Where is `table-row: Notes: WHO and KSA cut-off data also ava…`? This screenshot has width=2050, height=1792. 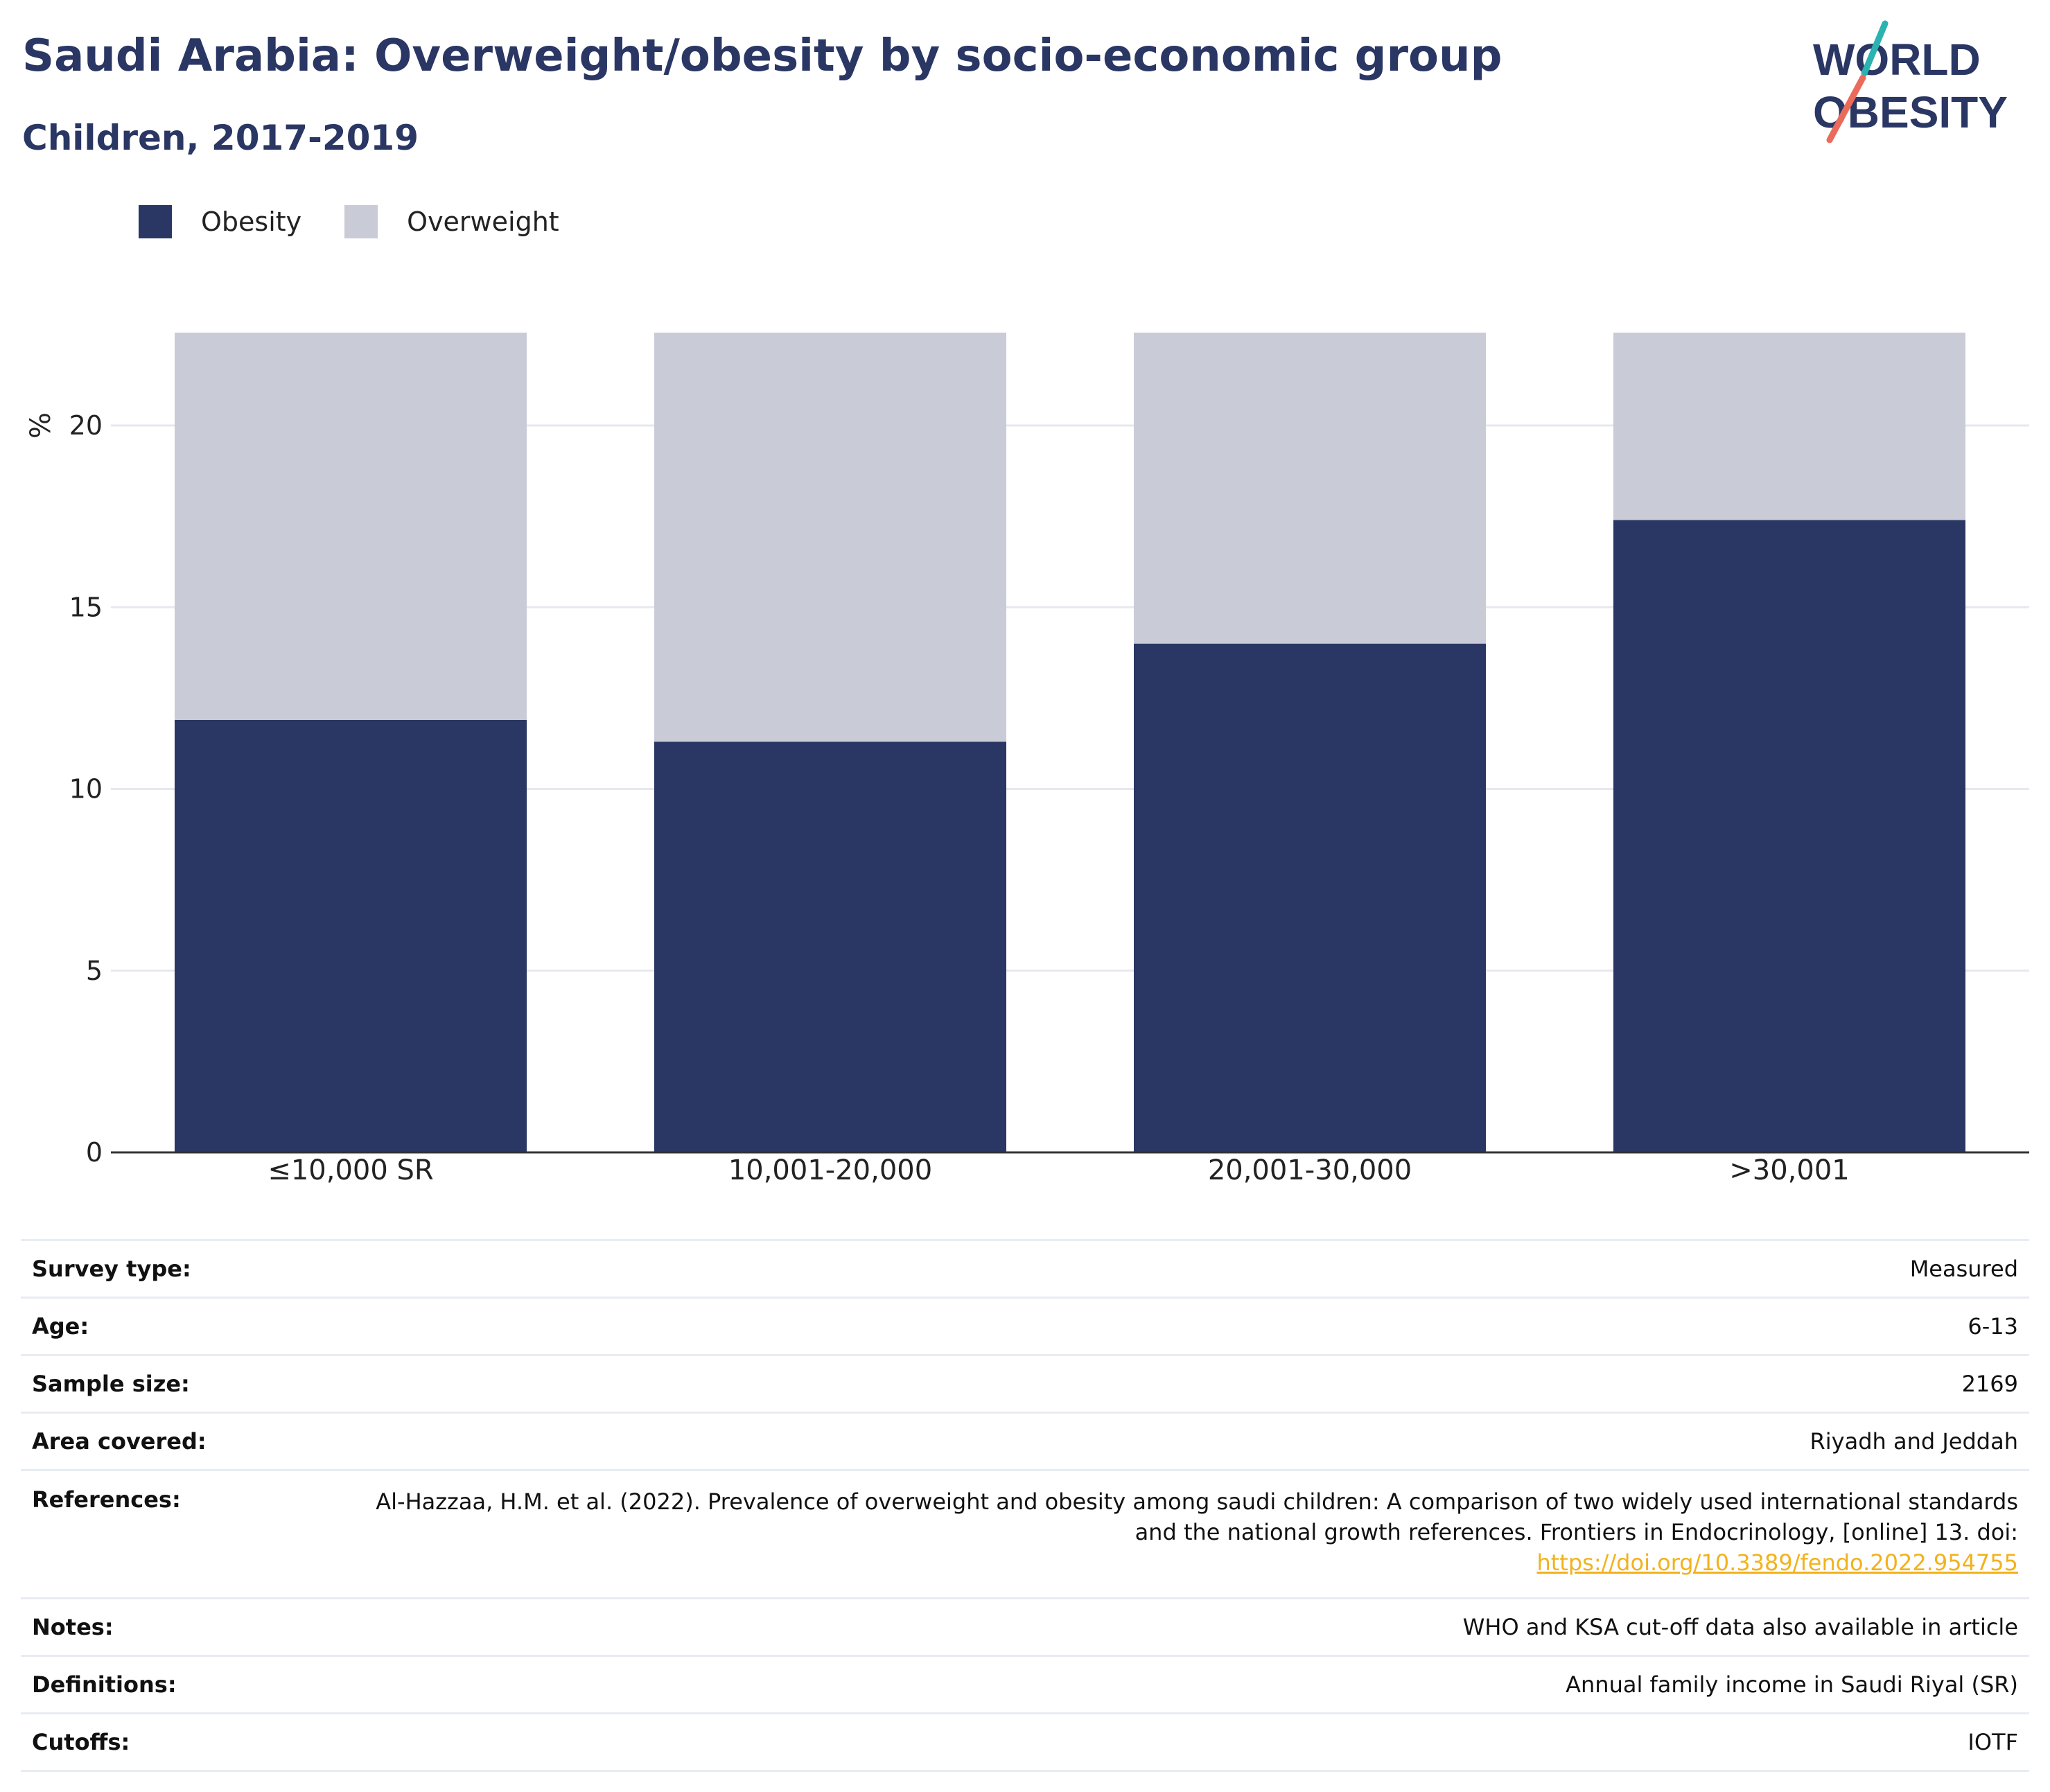 table-row: Notes: WHO and KSA cut-off data also ava… is located at coordinates (1025, 1627).